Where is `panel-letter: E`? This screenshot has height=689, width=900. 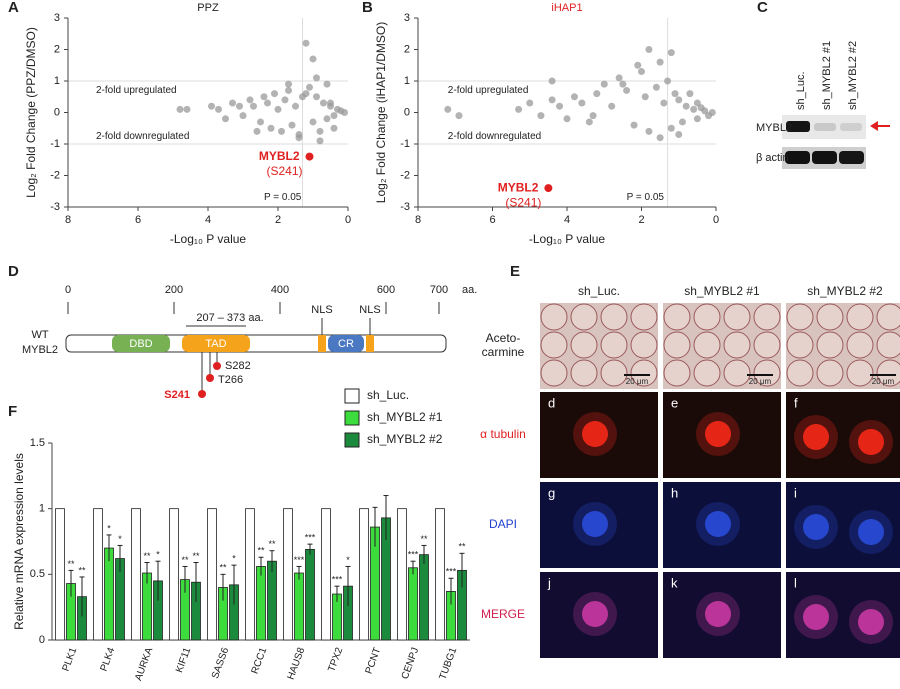 panel-letter: E is located at coordinates (515, 271).